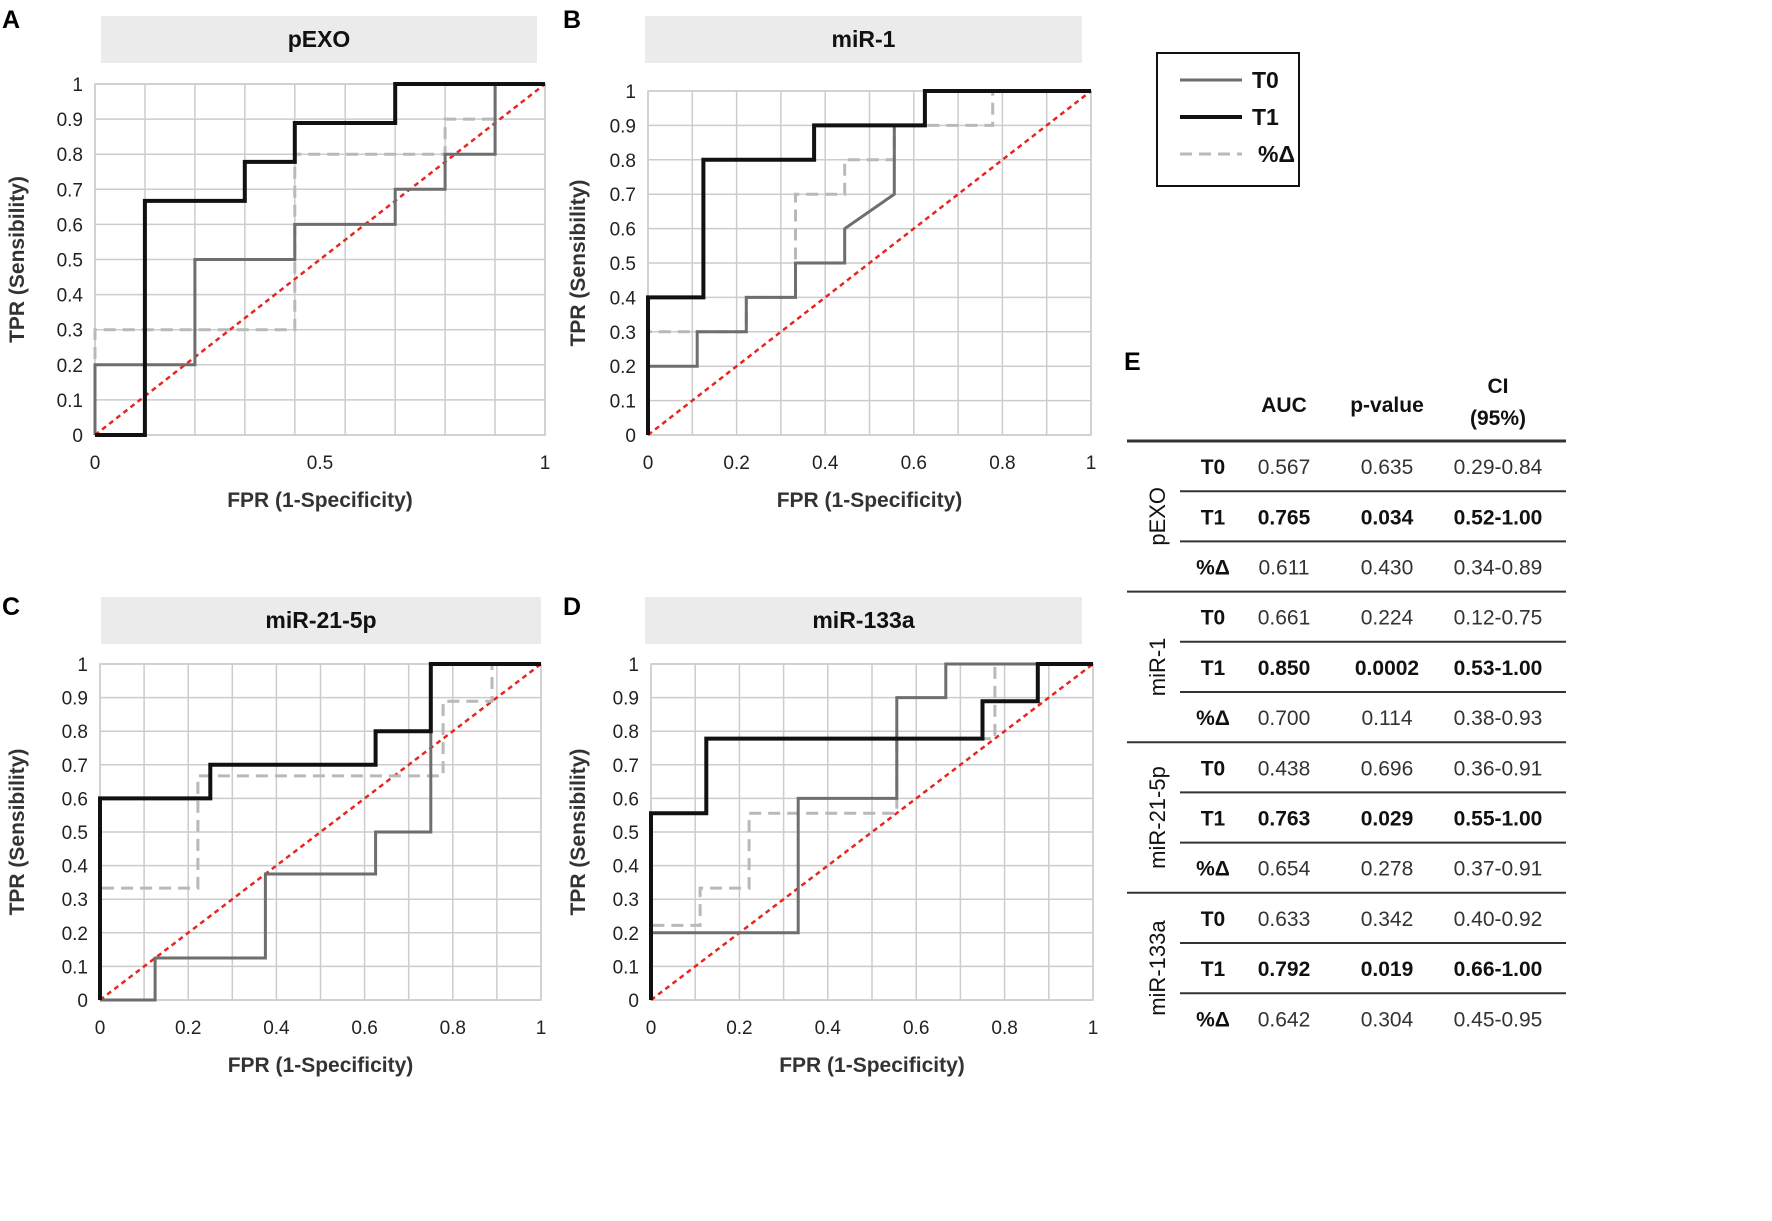 The image size is (1772, 1221). Describe the element at coordinates (1387, 517) in the screenshot. I see `cell-p-value: 0.034` at that location.